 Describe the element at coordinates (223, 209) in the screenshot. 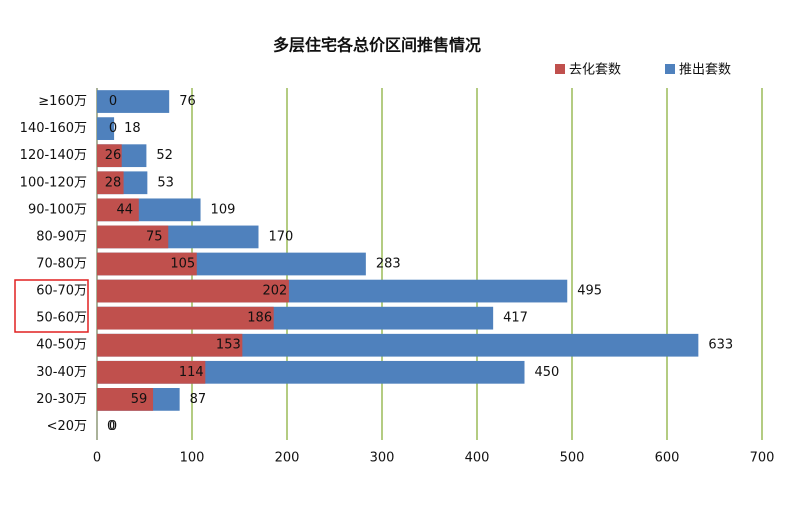

I see `value-label: 109` at that location.